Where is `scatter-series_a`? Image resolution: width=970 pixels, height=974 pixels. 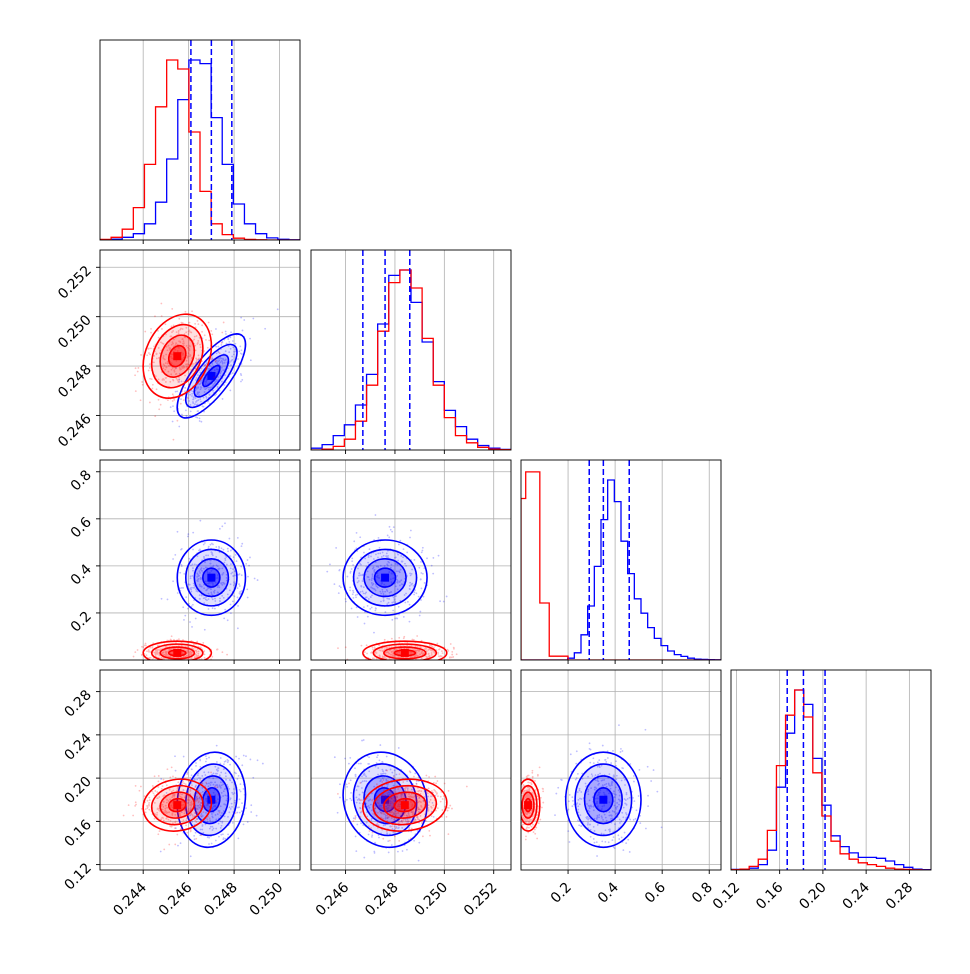
scatter-series_a is located at coordinates (390, 808).